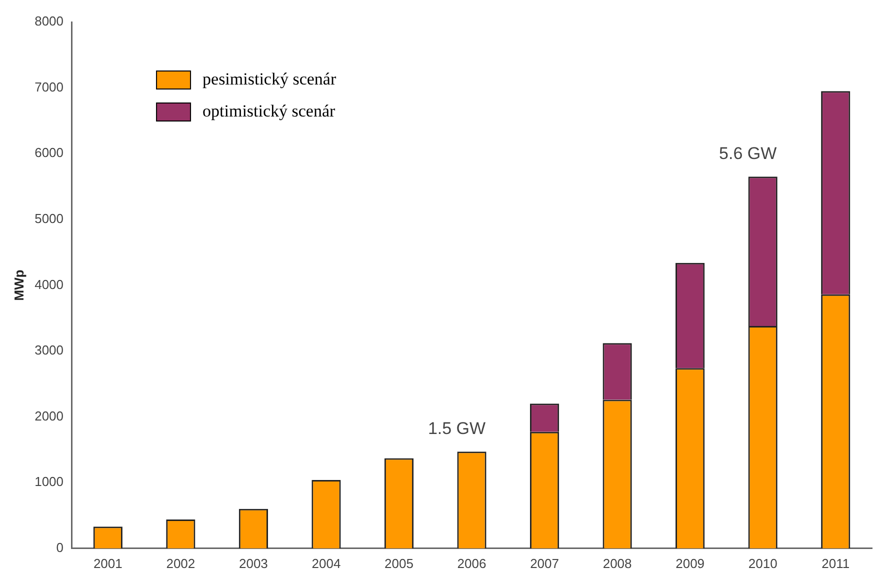 The image size is (890, 583). I want to click on y-tick-label: 4000, so click(49, 284).